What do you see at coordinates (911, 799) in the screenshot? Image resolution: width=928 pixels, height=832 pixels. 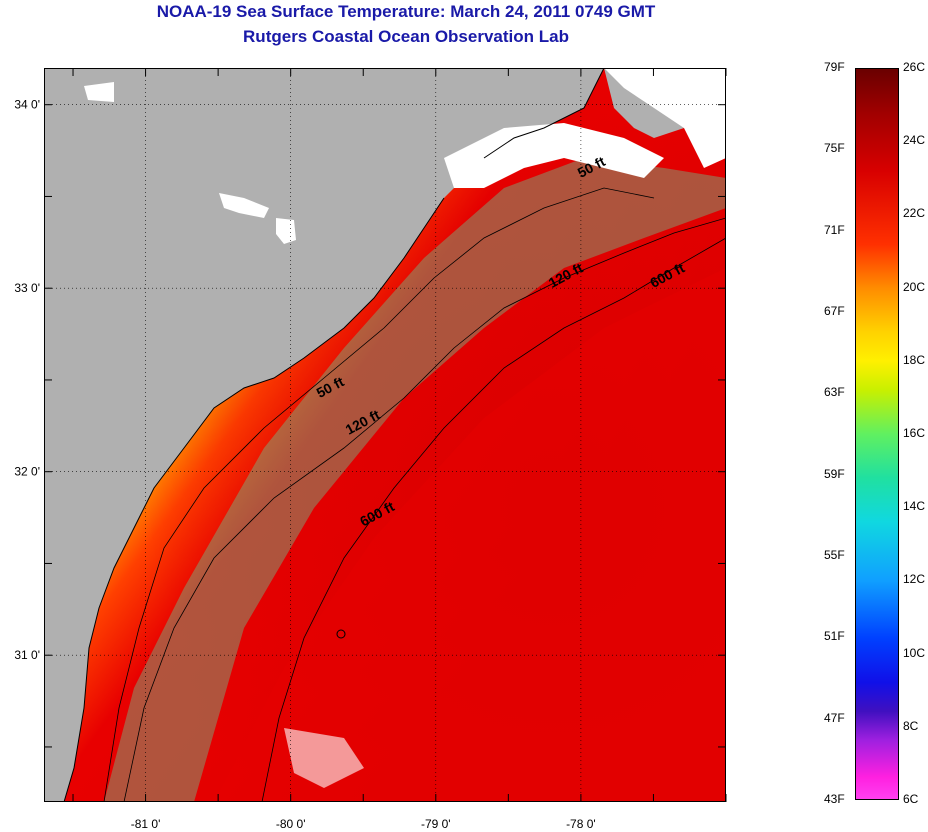 I see `colorbar-label-c: 6C` at bounding box center [911, 799].